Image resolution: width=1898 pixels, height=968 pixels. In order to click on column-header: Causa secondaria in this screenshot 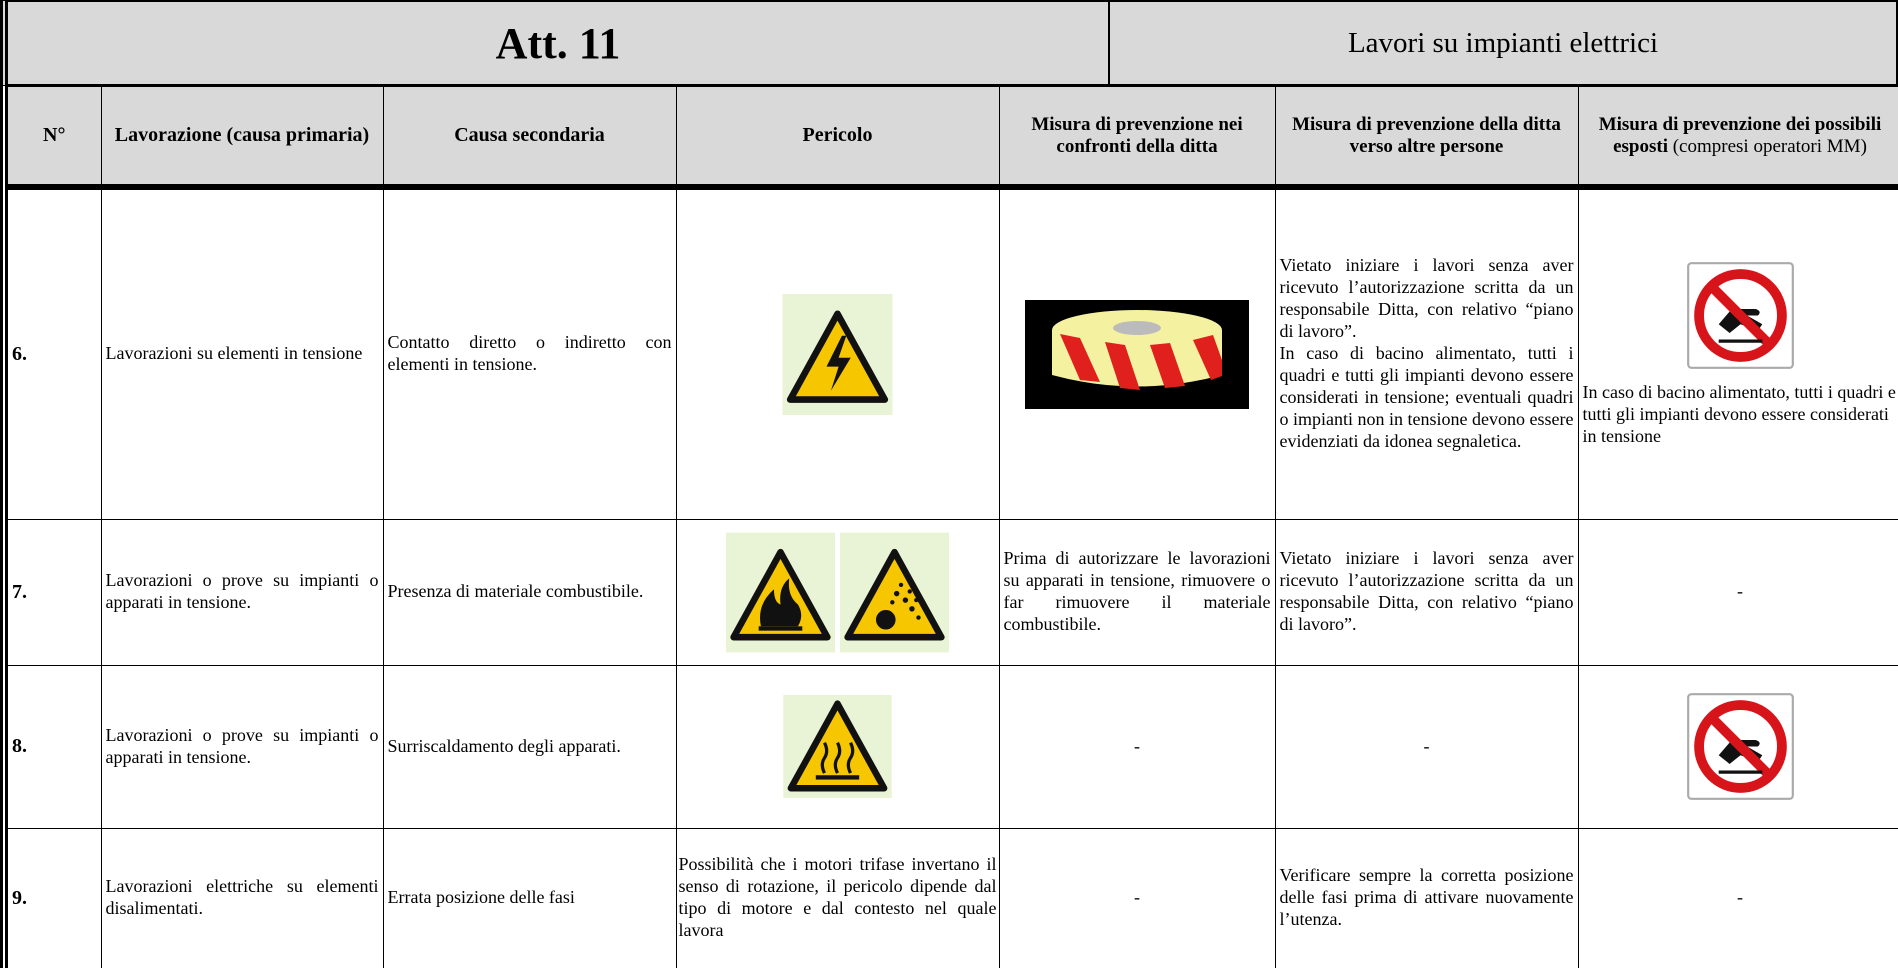, I will do `click(529, 138)`.